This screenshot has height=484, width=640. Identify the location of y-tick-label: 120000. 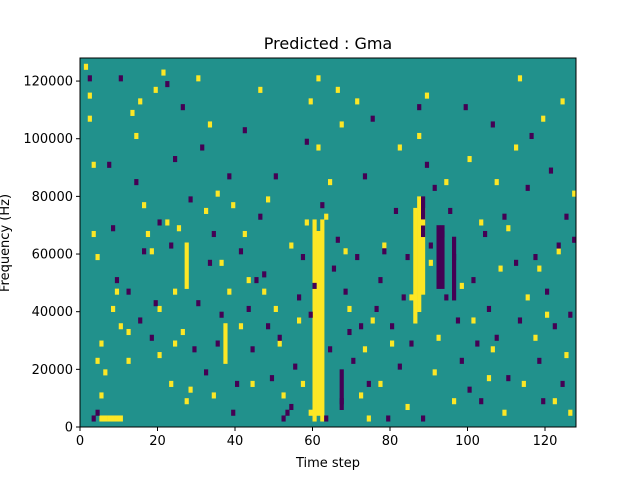
(48, 82).